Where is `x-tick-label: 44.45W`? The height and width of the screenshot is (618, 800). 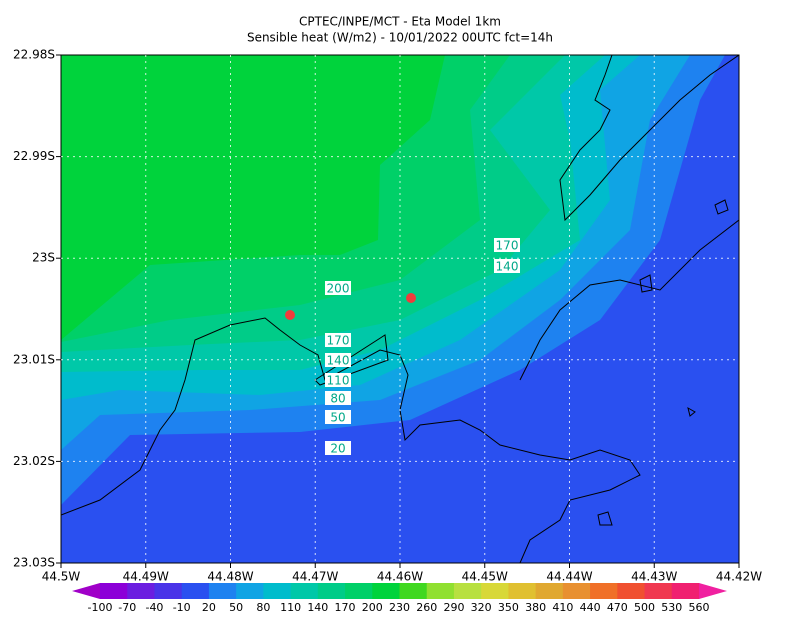
x-tick-label: 44.45W is located at coordinates (485, 577).